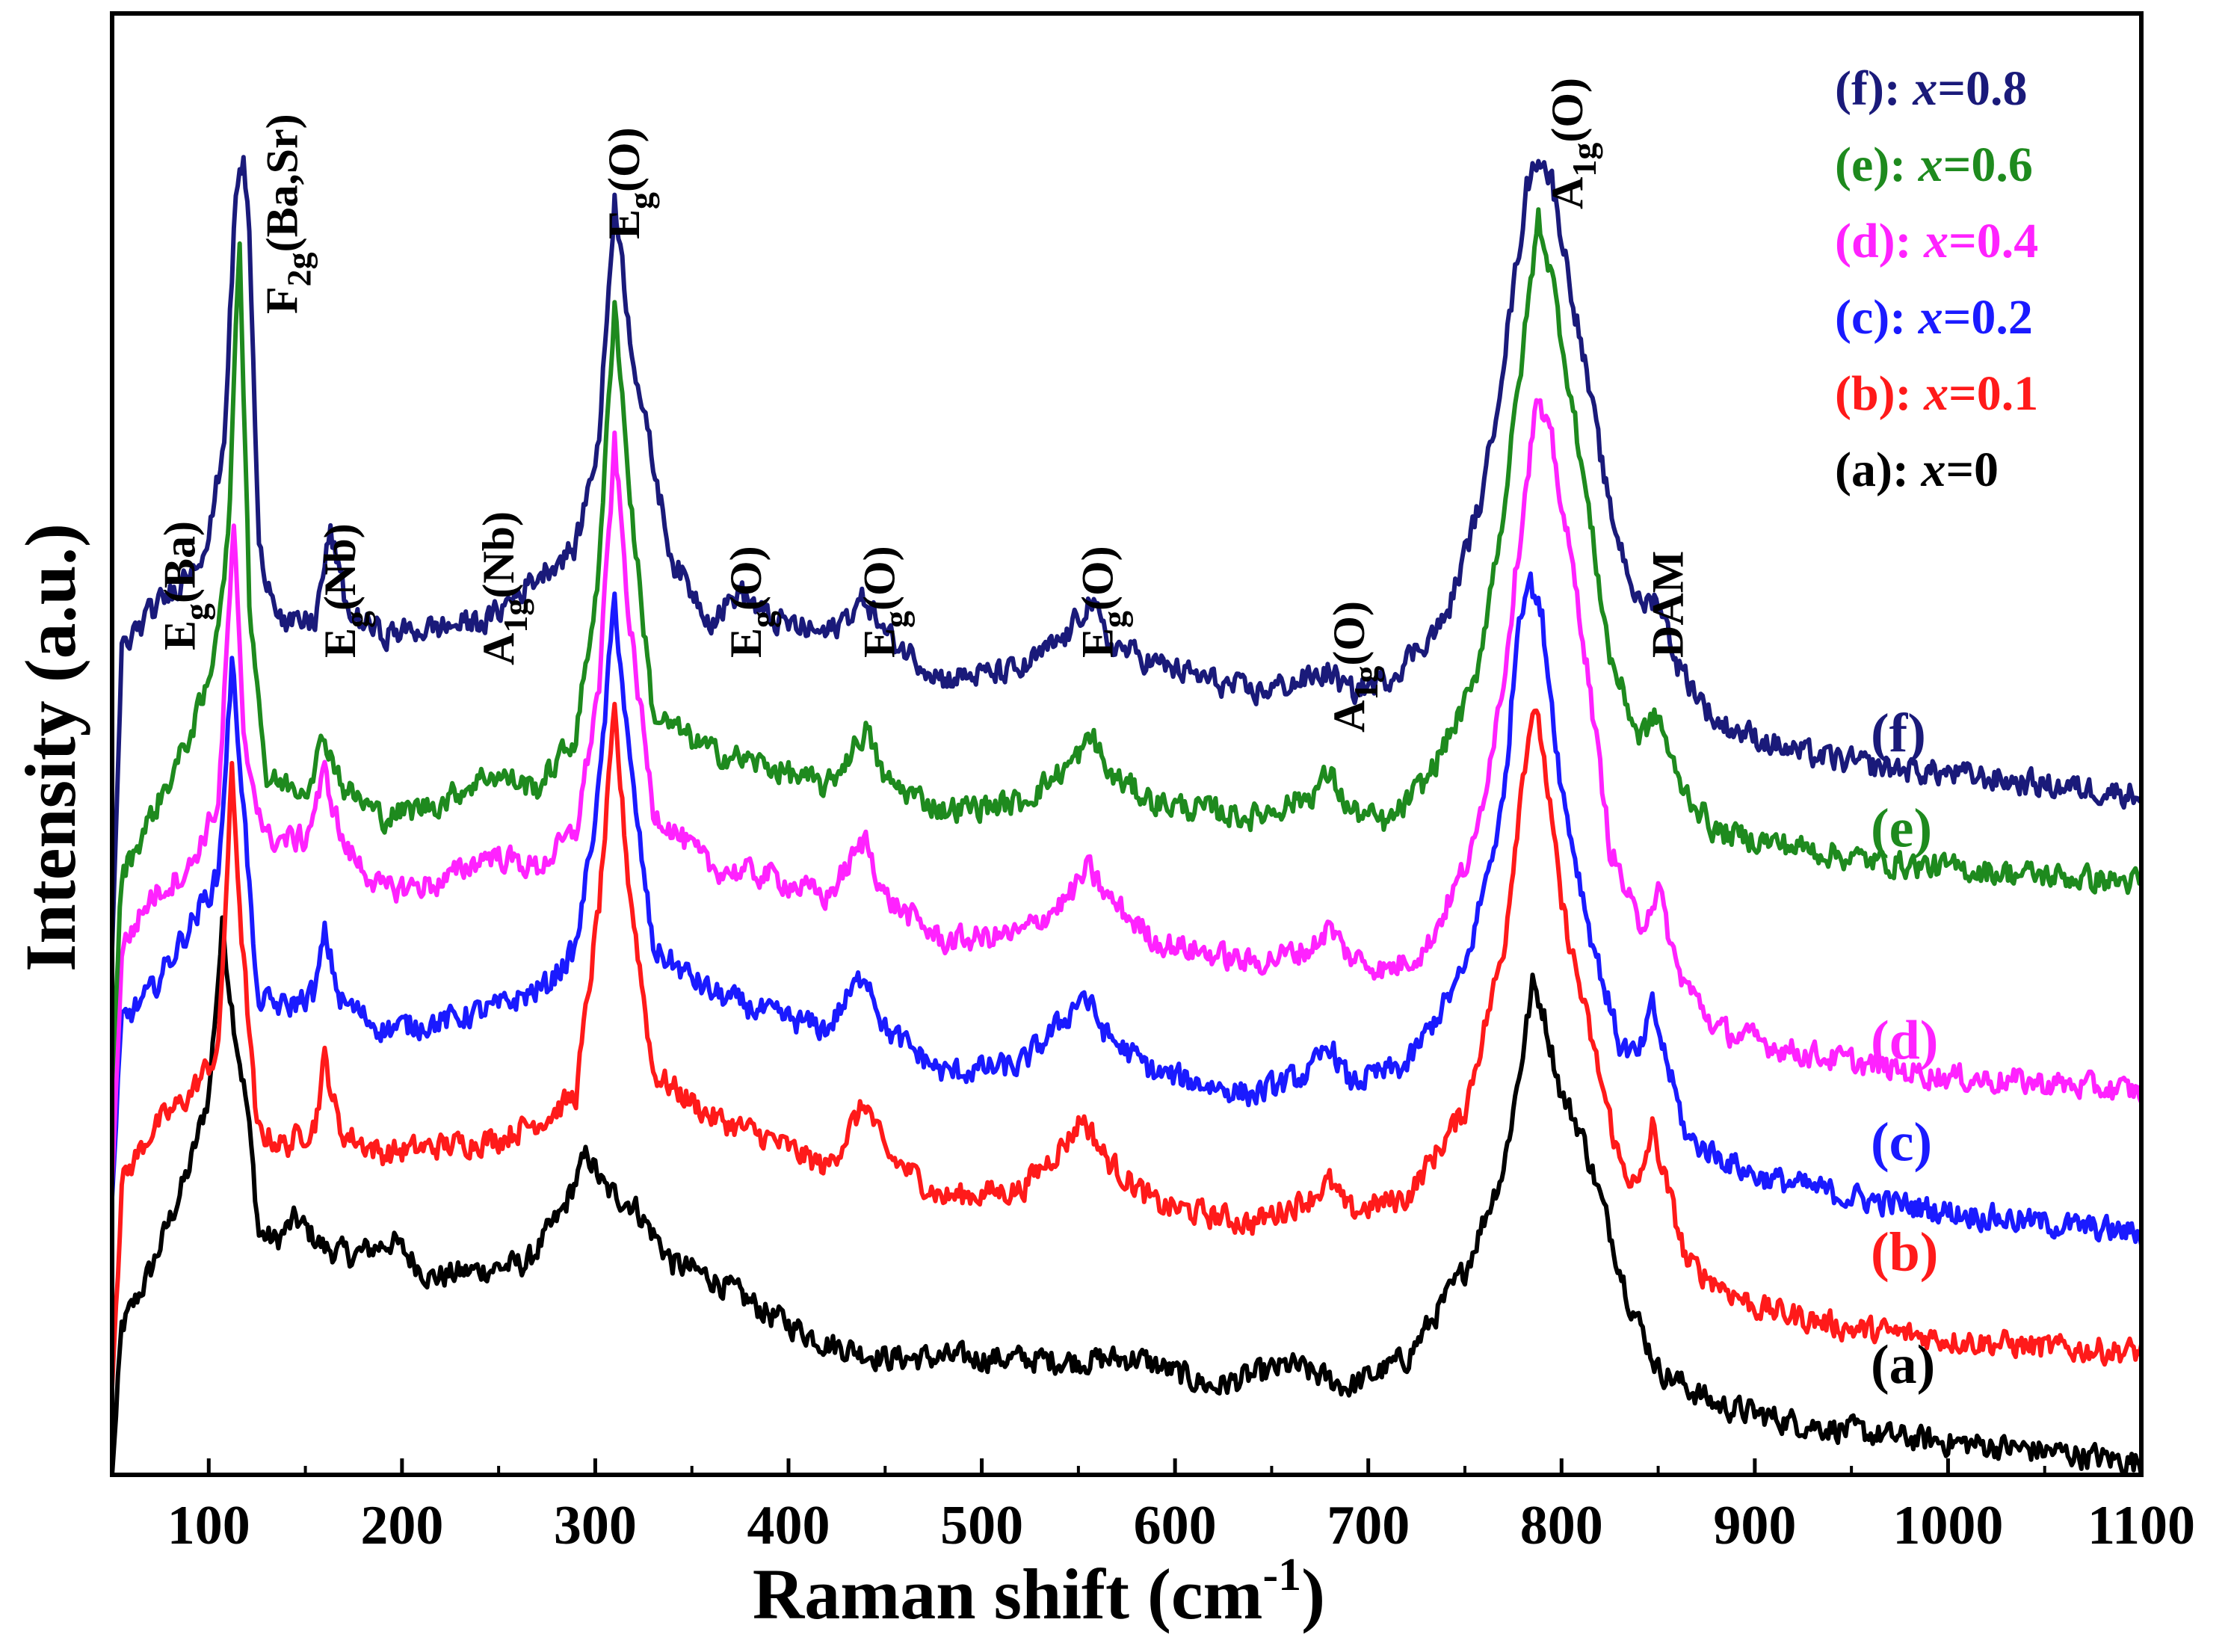 This screenshot has height=1652, width=2231. What do you see at coordinates (1039, 1592) in the screenshot?
I see `x-axis-title: Raman shift (cm-1)` at bounding box center [1039, 1592].